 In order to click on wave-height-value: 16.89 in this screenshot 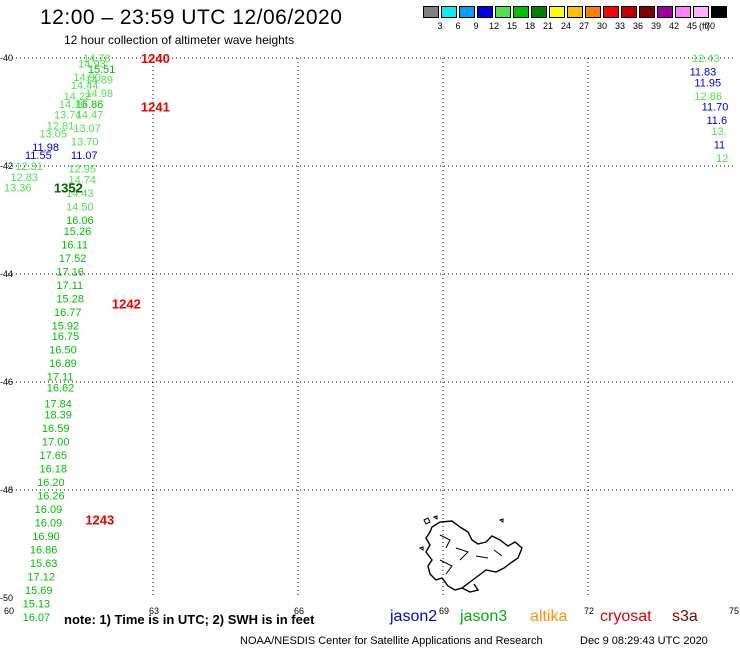, I will do `click(63, 364)`.